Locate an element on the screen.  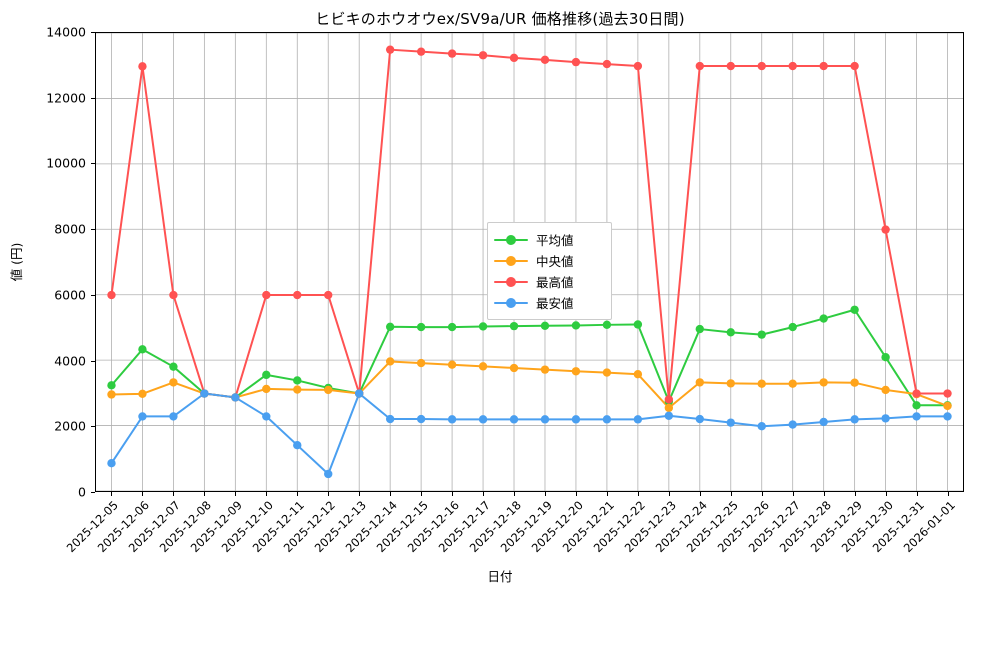
legend-item-max: 最高値 is located at coordinates (548, 281).